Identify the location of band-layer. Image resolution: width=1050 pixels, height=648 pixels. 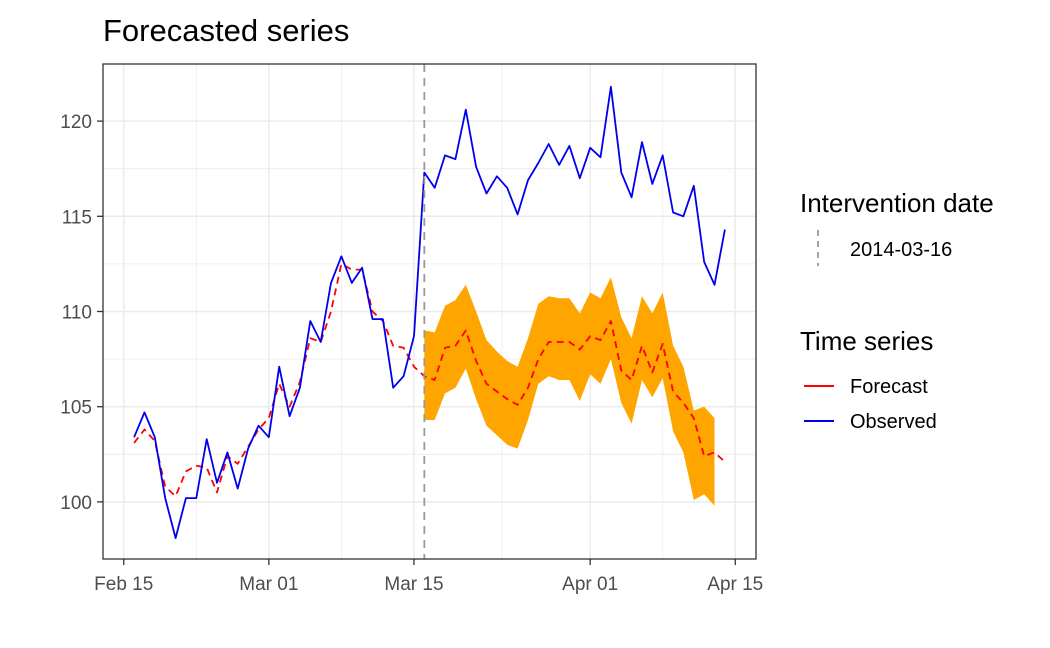
(569, 391).